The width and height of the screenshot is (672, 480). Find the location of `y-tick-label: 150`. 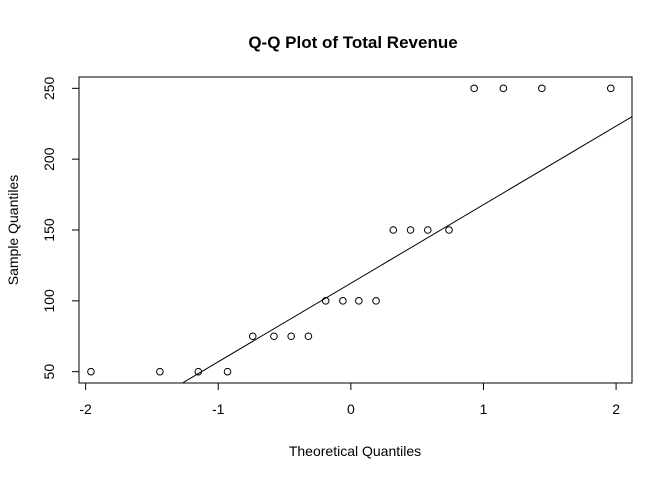

y-tick-label: 150 is located at coordinates (49, 230).